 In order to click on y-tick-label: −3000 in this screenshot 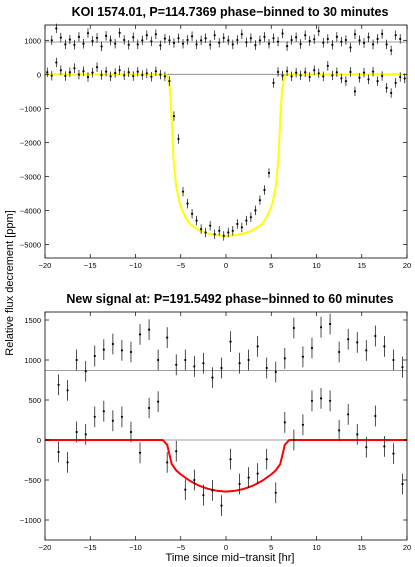, I will do `click(30, 176)`.